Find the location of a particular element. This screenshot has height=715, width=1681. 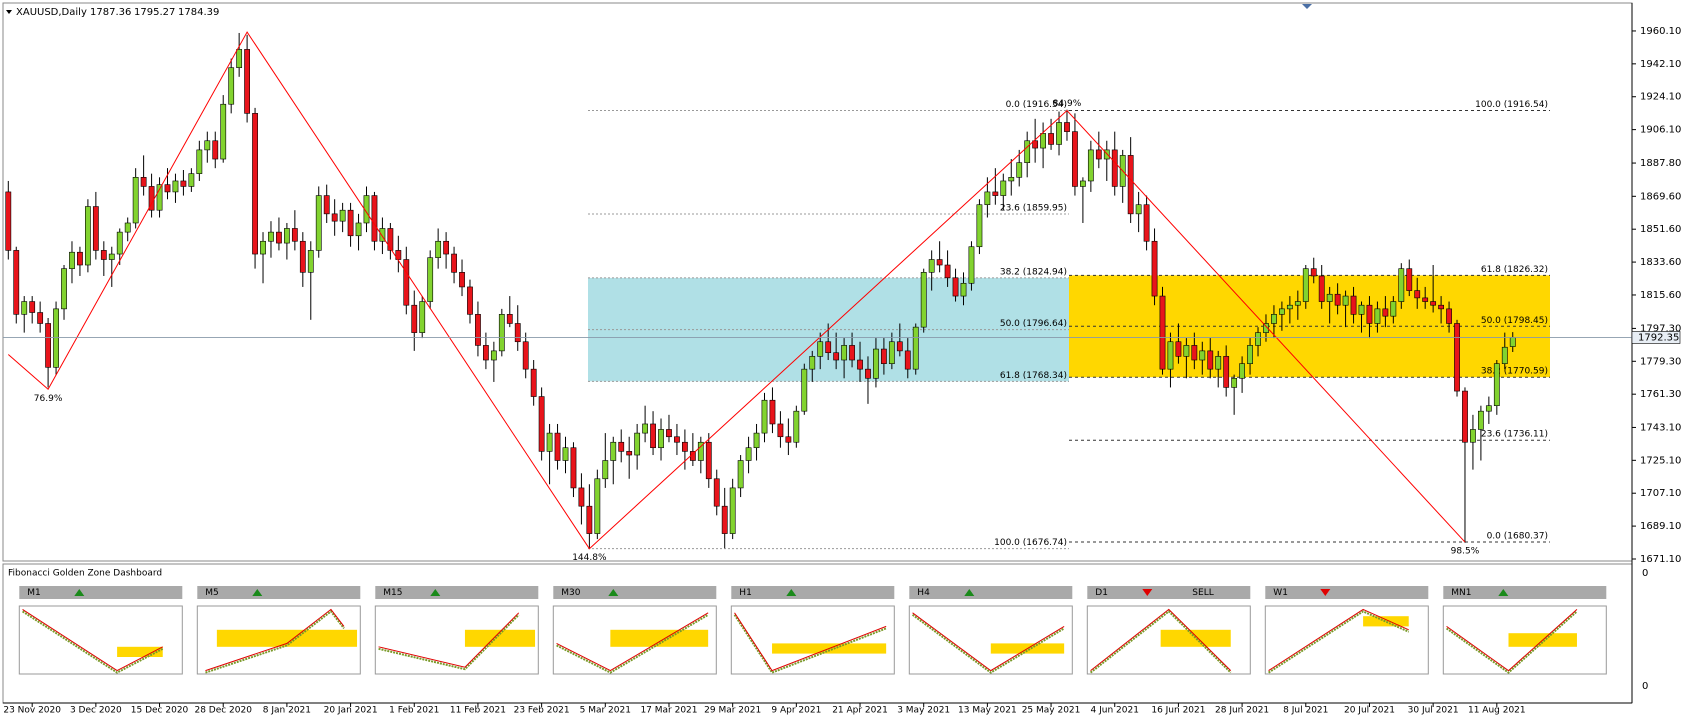

panel-timeframe: D1 is located at coordinates (1101, 593).